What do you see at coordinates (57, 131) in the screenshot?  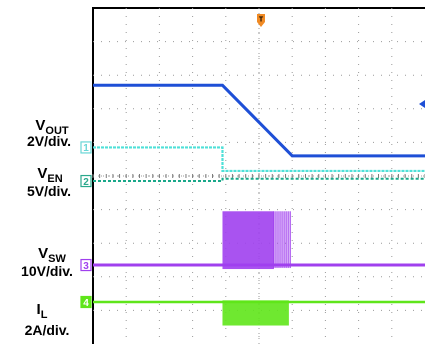 I see `channel-1-subscript: OUT` at bounding box center [57, 131].